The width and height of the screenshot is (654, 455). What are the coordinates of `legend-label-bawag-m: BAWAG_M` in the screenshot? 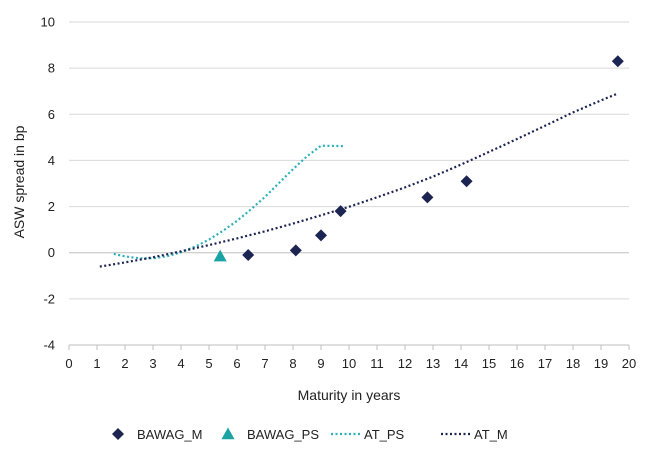 It's located at (170, 434).